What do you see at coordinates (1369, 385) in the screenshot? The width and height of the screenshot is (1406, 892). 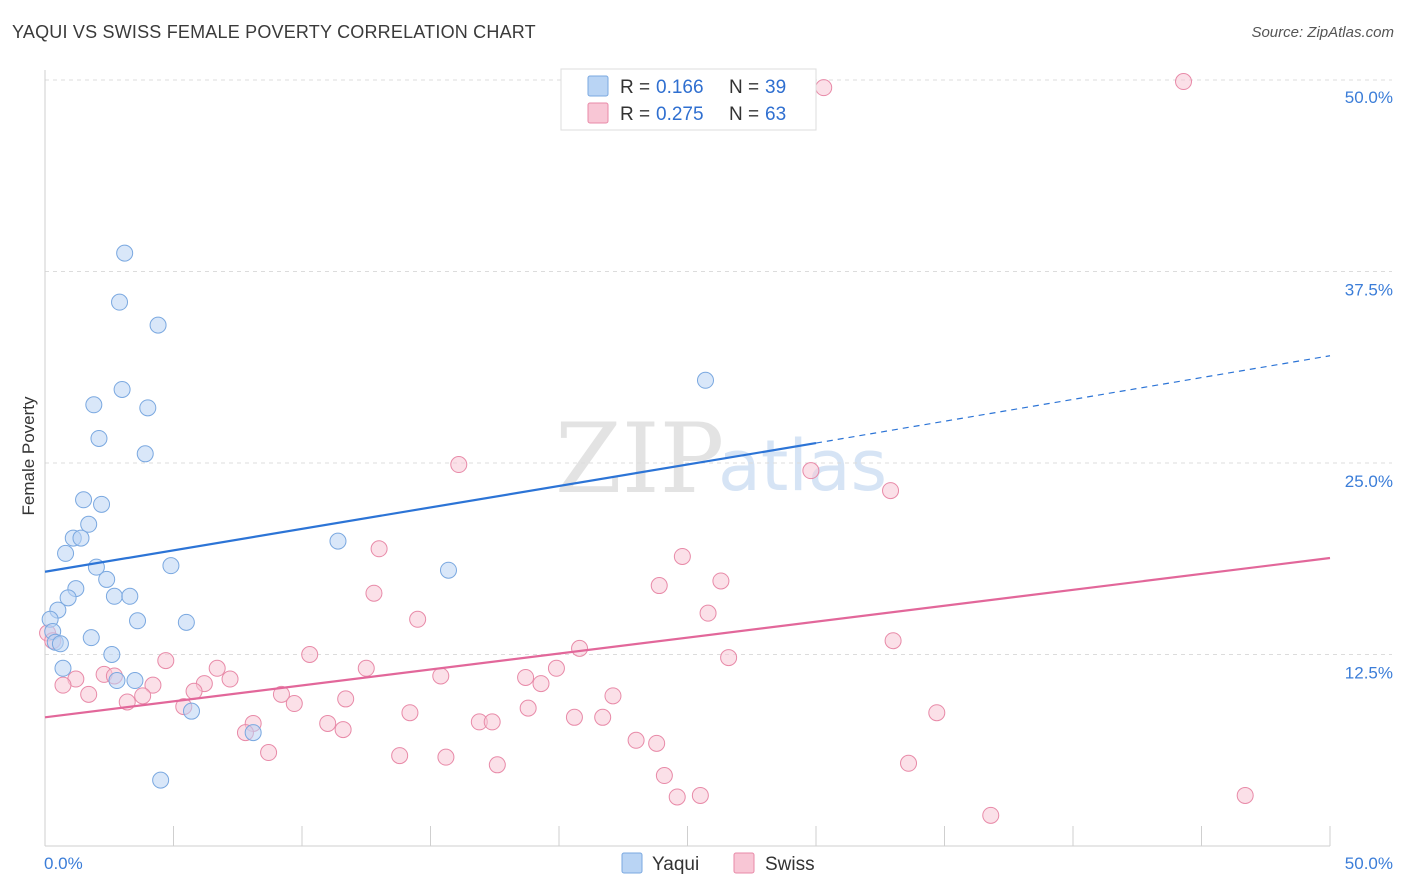 I see `y-tick-labels: 12.5% 25.0% 37.5% 50.0%` at bounding box center [1369, 385].